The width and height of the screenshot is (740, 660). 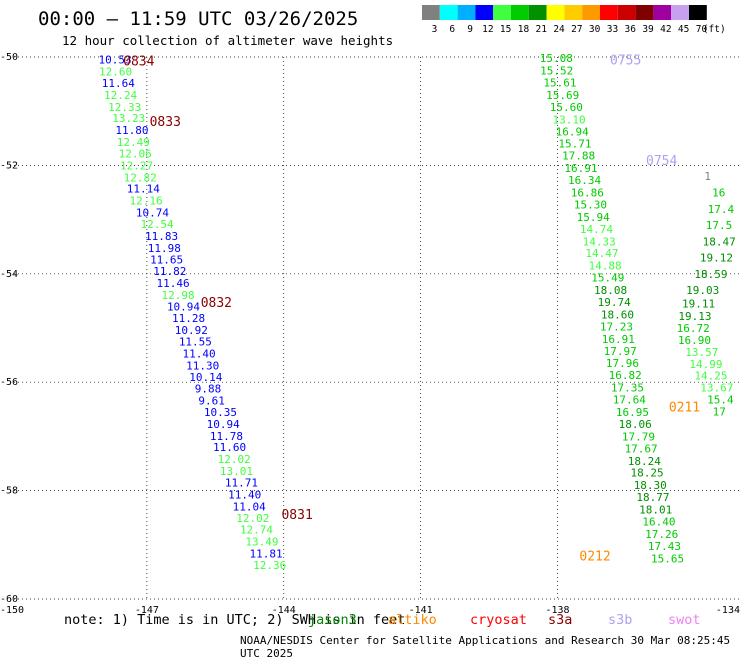 What do you see at coordinates (719, 225) in the screenshot?
I see `wave-height-label: 17.5` at bounding box center [719, 225].